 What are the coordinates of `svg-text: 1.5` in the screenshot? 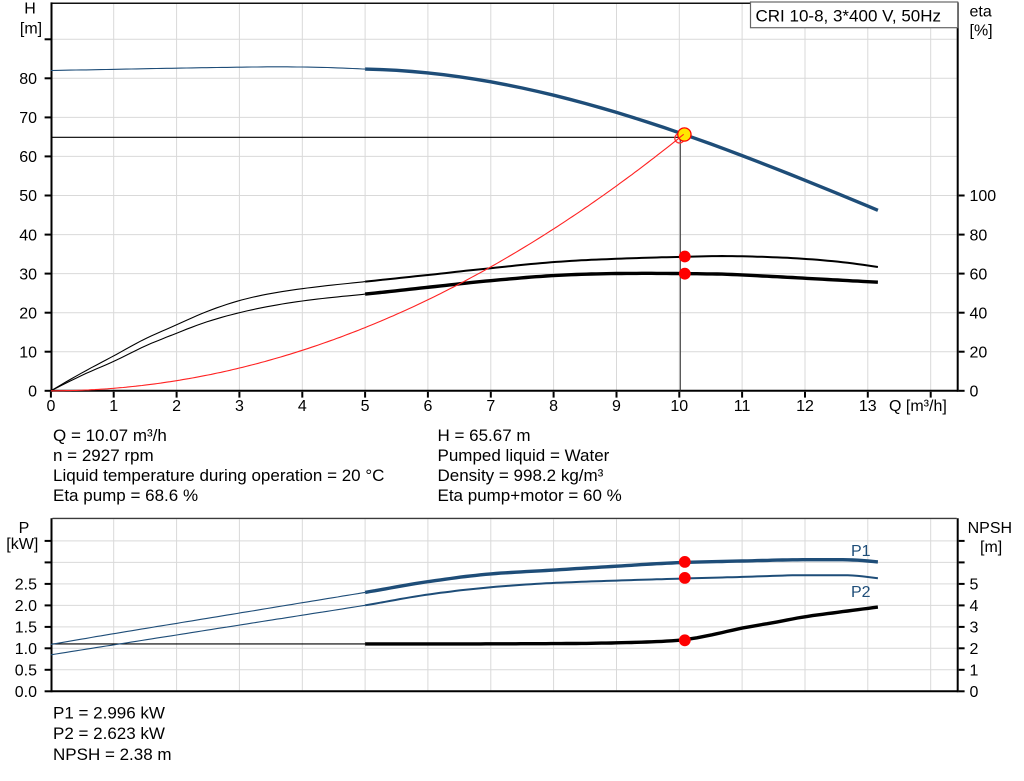 It's located at (26, 628).